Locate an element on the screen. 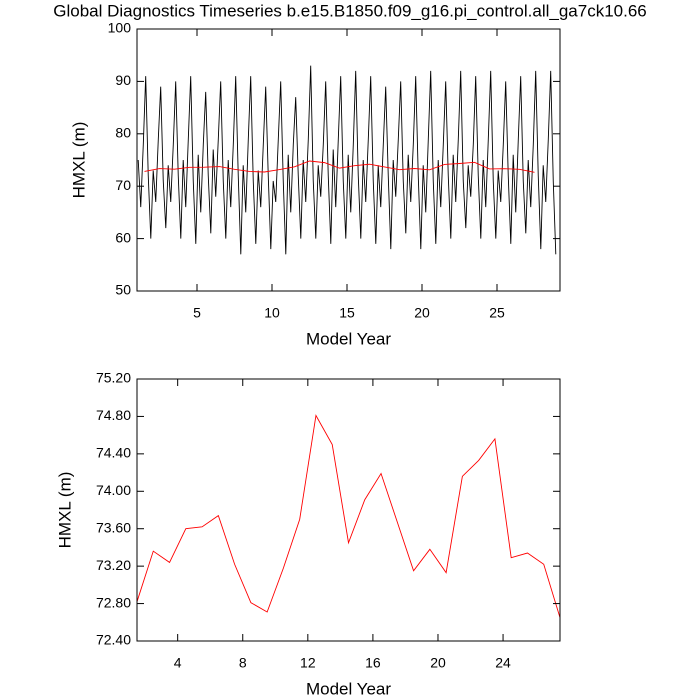 This screenshot has width=700, height=700. x-tick-label: 5 is located at coordinates (197, 313).